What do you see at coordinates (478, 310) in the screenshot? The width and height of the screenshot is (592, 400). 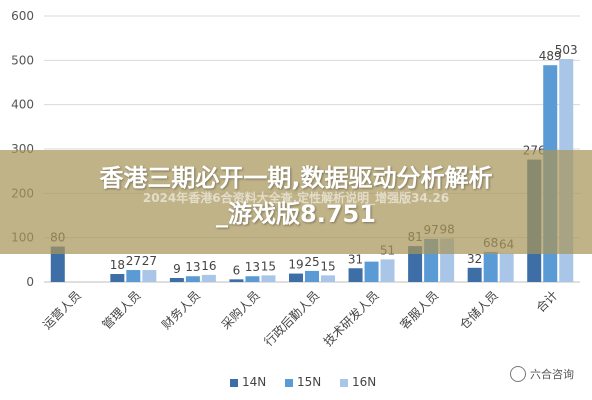 I see `x-tick-label: 仓储人员` at bounding box center [478, 310].